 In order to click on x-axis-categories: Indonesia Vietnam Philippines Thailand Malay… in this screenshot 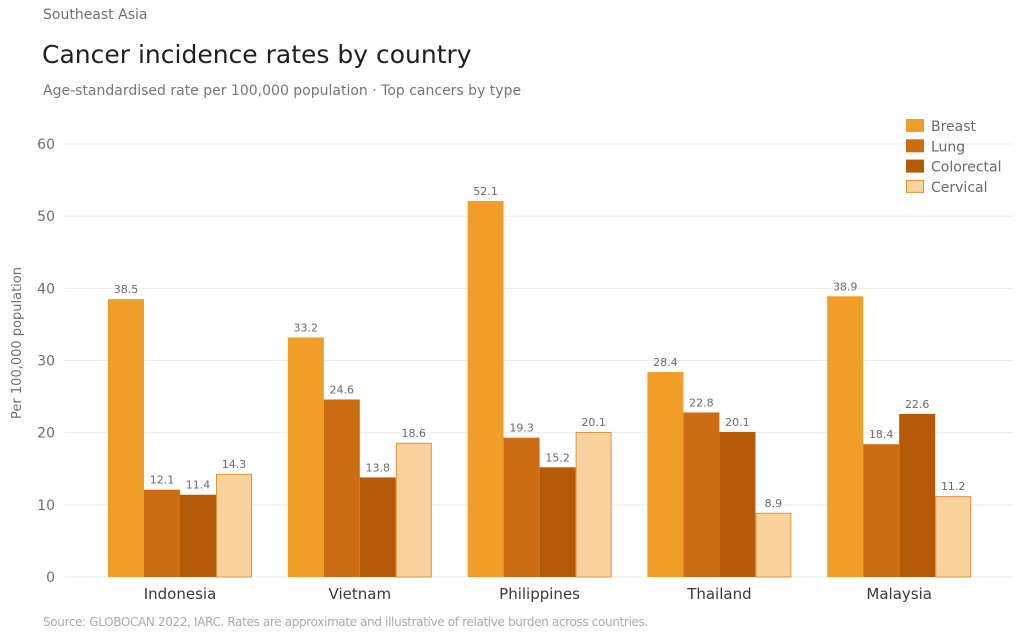, I will do `click(538, 594)`.